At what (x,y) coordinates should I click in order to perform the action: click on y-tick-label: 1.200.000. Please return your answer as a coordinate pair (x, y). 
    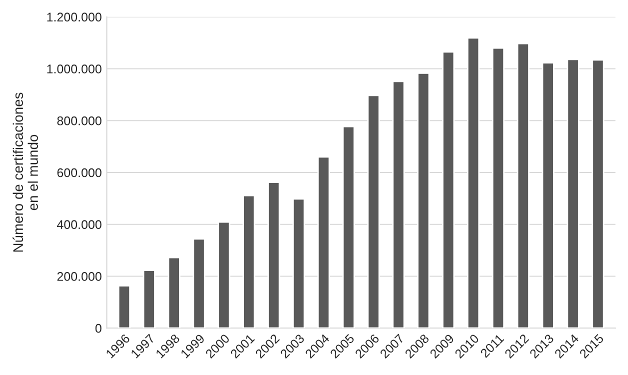
    Looking at the image, I should click on (74, 17).